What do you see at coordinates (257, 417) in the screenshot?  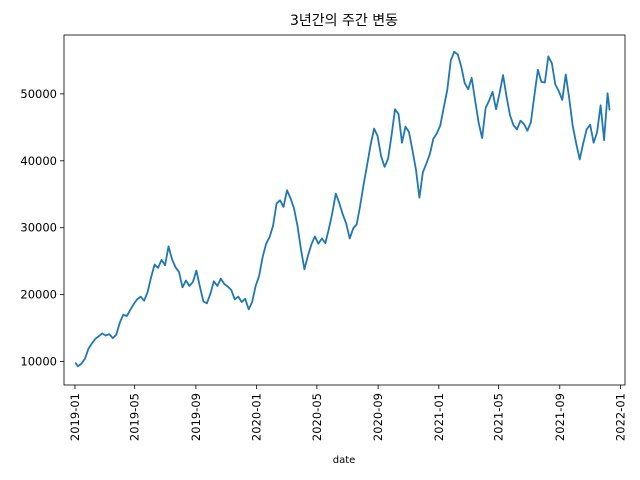 I see `x-tick-label: 2020-01` at bounding box center [257, 417].